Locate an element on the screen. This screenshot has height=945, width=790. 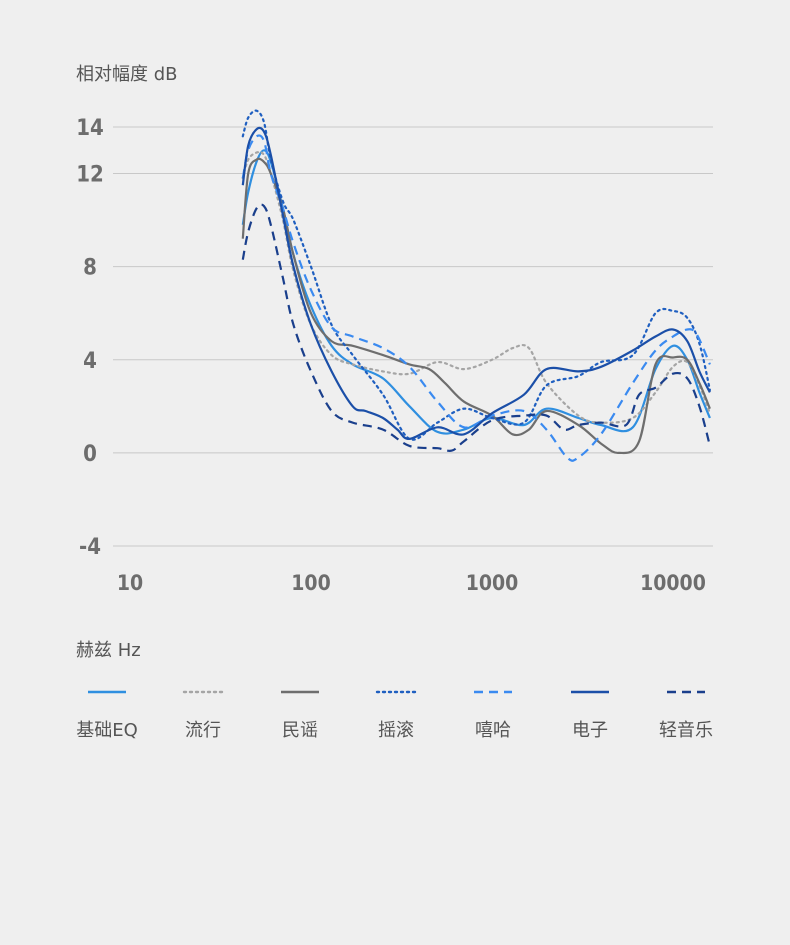
legend-item: 流行 is located at coordinates (203, 711).